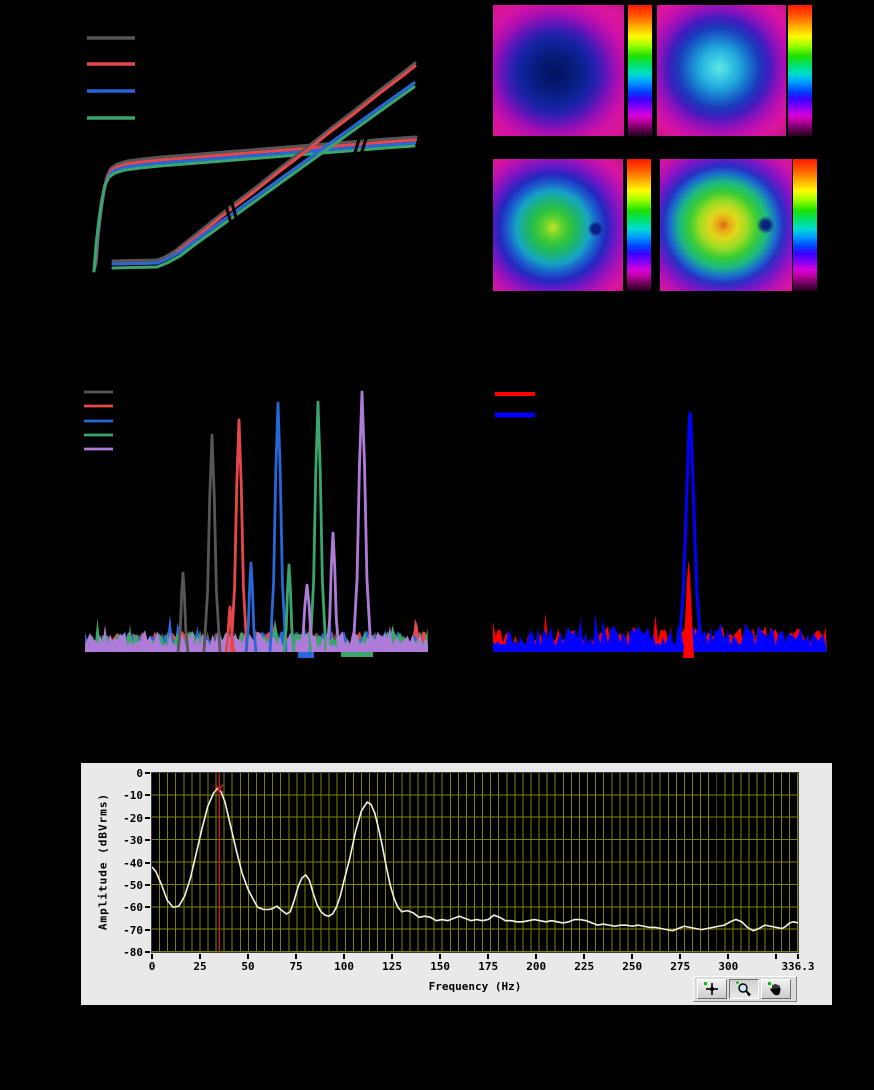 This screenshot has width=874, height=1090. I want to click on y-tick-label: -70, so click(133, 930).